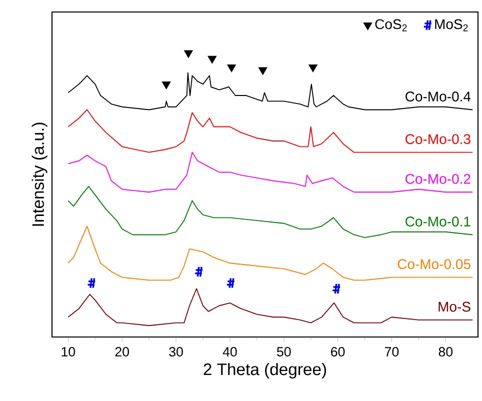 The width and height of the screenshot is (482, 401). What do you see at coordinates (451, 25) in the screenshot?
I see `legend-label: MoS$_{2}$` at bounding box center [451, 25].